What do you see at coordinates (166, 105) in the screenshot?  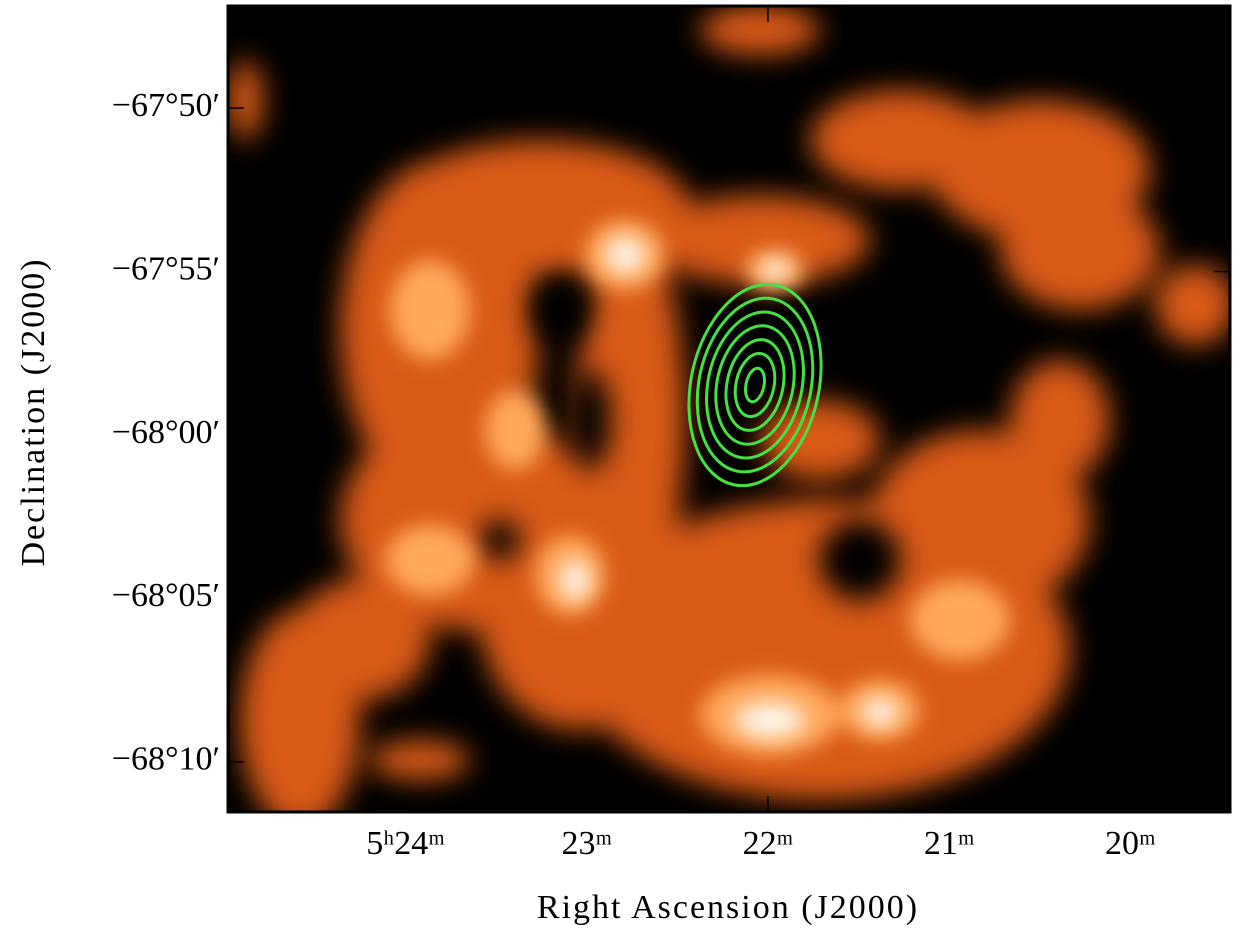 I see `y-tick-label: −67°50′` at bounding box center [166, 105].